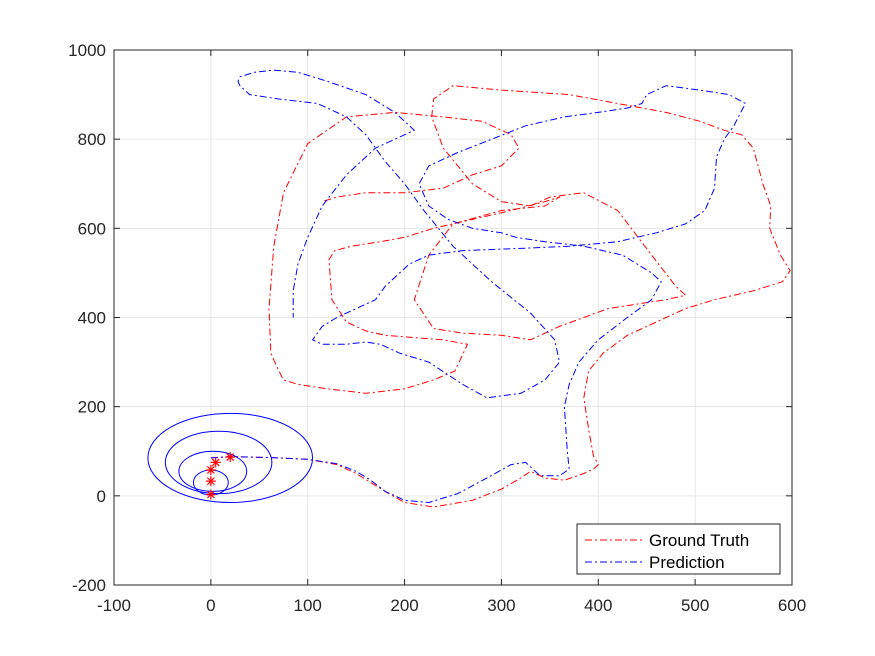 Image resolution: width=875 pixels, height=656 pixels. What do you see at coordinates (92, 228) in the screenshot?
I see `y-tick-label: 600` at bounding box center [92, 228].